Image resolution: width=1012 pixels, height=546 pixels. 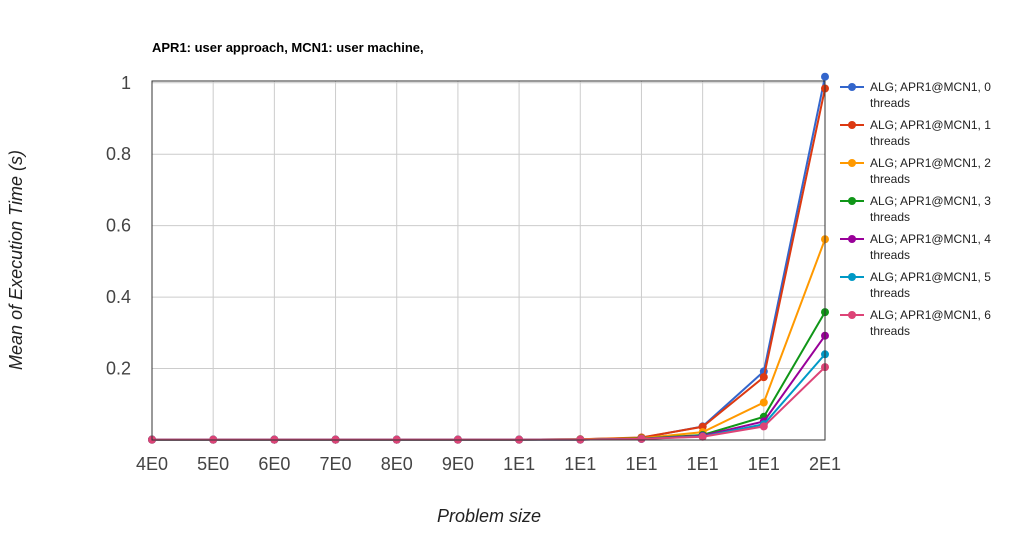 What do you see at coordinates (458, 464) in the screenshot?
I see `x-tick-label: 9E0` at bounding box center [458, 464].